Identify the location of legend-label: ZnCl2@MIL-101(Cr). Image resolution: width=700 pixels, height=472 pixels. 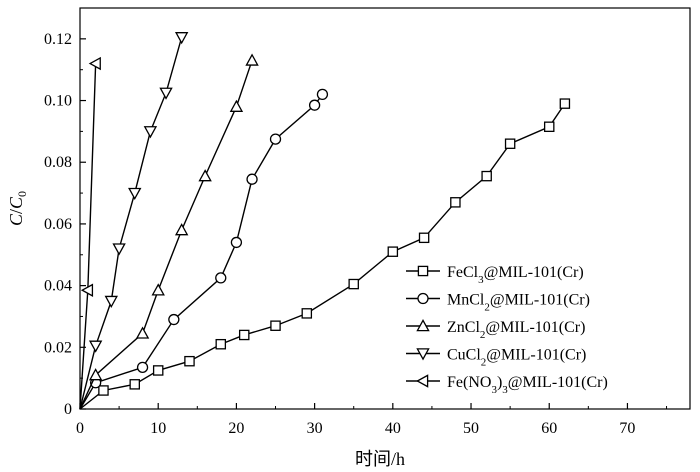
(516, 330).